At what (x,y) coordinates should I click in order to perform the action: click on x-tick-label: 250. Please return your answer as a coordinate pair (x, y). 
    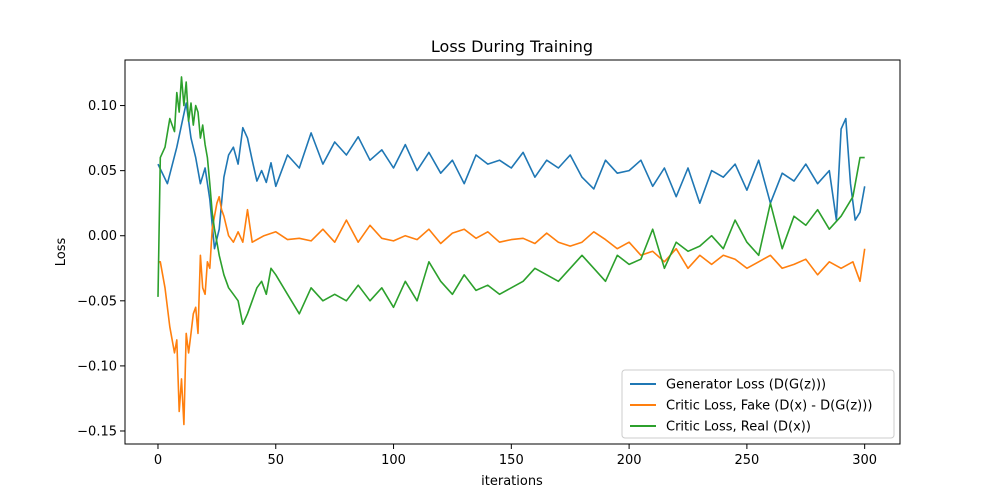
    Looking at the image, I should click on (746, 460).